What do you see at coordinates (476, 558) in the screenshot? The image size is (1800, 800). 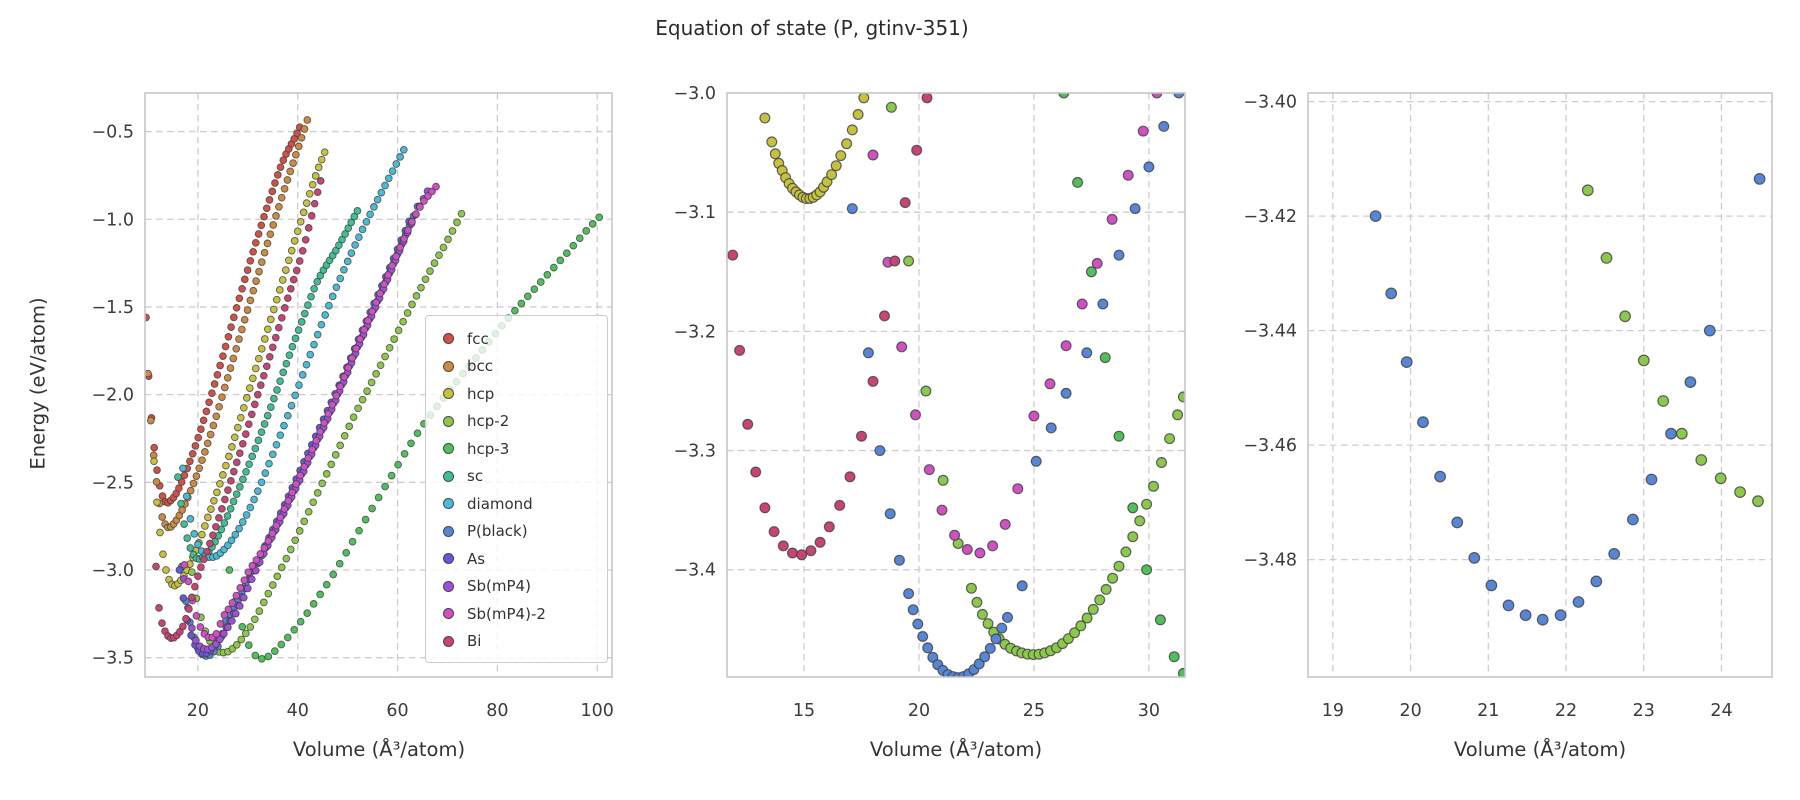 I see `legend-label: As` at bounding box center [476, 558].